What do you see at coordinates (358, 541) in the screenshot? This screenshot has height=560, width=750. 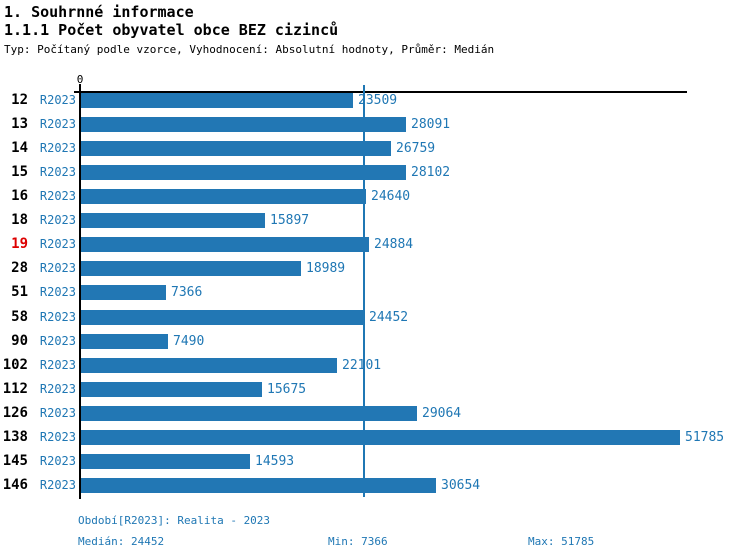 I see `footer-min: Min: 7366` at bounding box center [358, 541].